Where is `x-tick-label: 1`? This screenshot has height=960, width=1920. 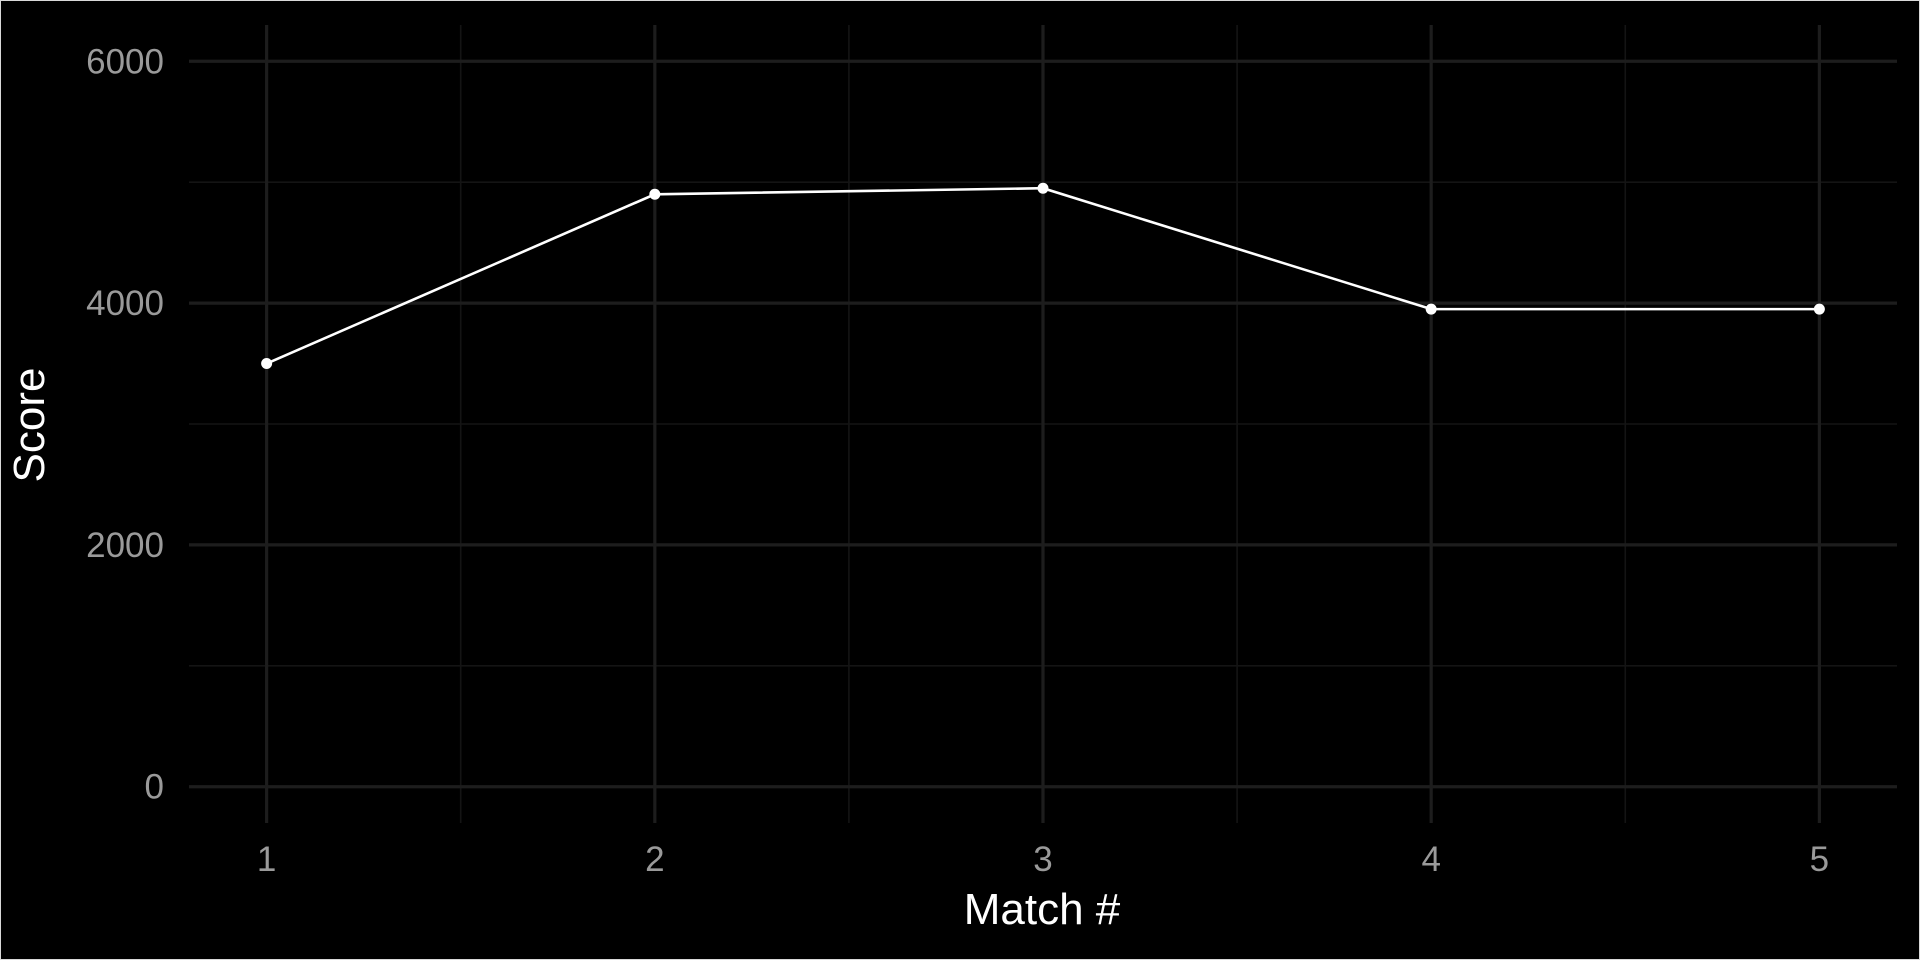 x-tick-label: 1 is located at coordinates (266, 859).